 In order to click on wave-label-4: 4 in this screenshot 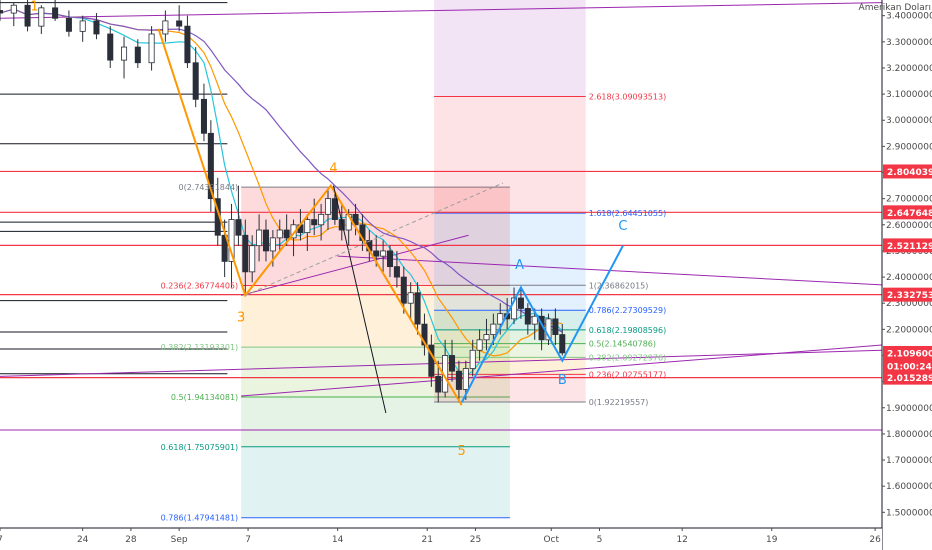, I will do `click(333, 169)`.